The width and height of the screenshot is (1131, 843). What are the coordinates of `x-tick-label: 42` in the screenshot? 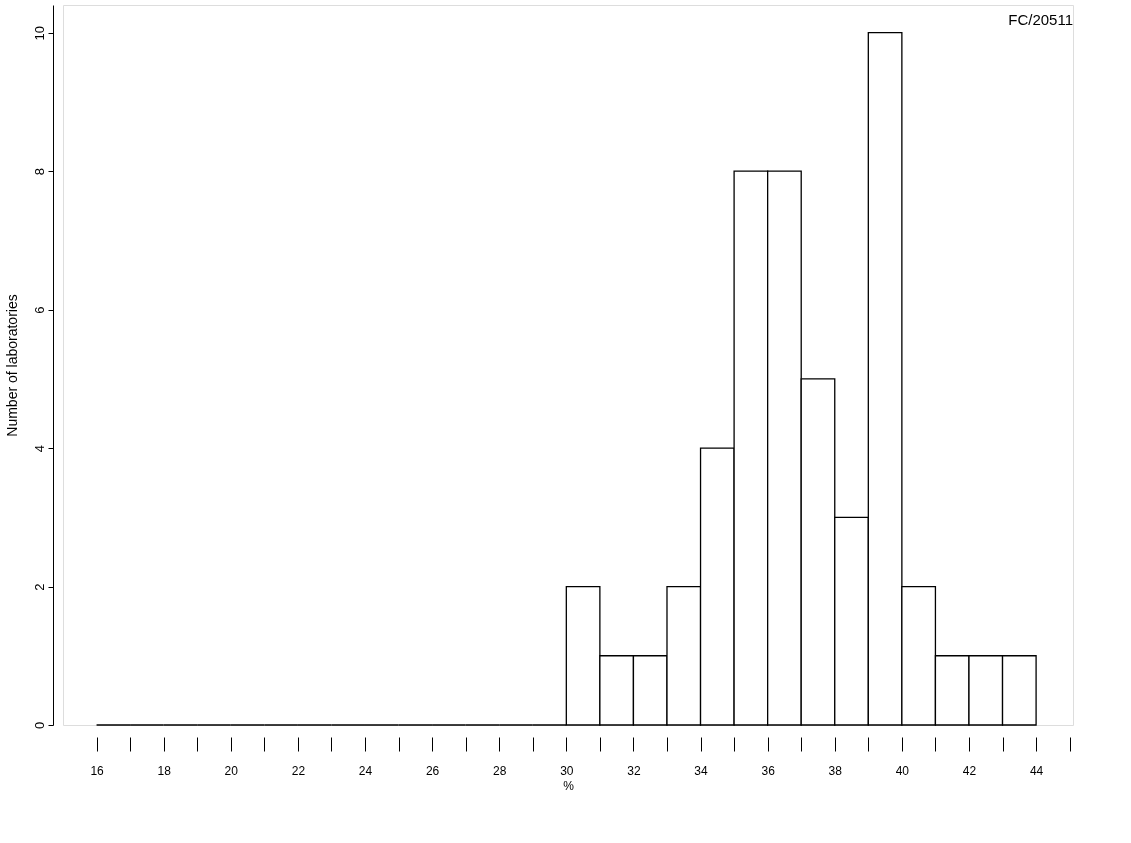 It's located at (969, 770).